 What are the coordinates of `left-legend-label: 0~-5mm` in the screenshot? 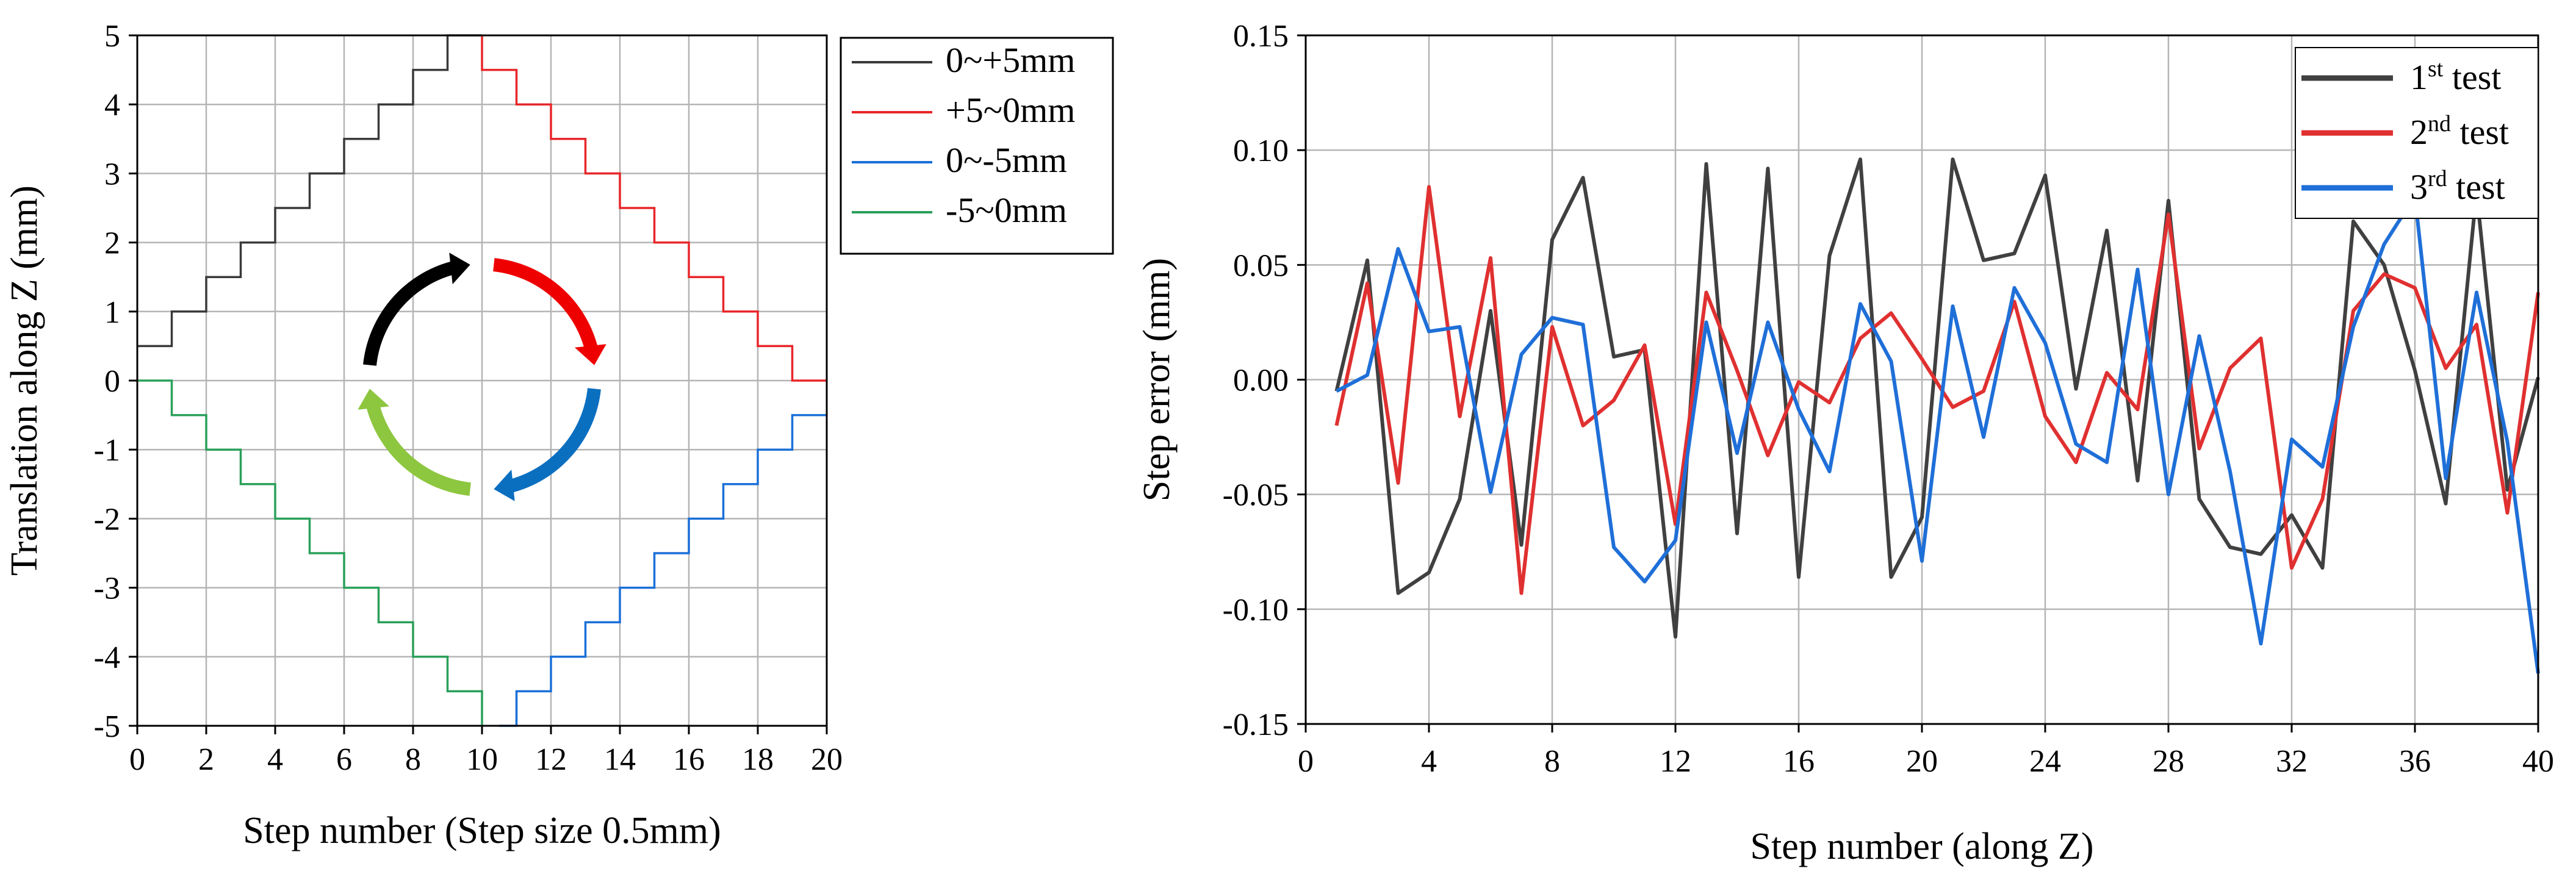 It's located at (1006, 160).